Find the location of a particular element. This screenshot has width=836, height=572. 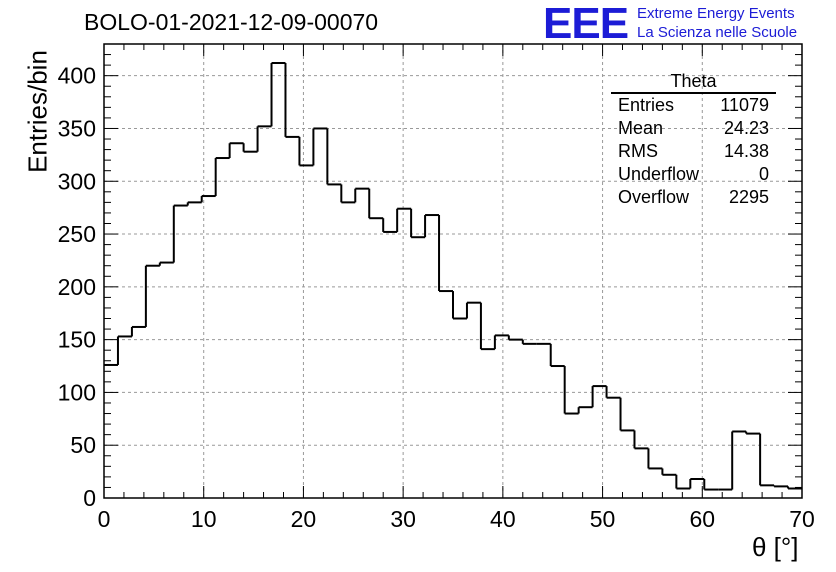

stats-value: 24.23 is located at coordinates (746, 128).